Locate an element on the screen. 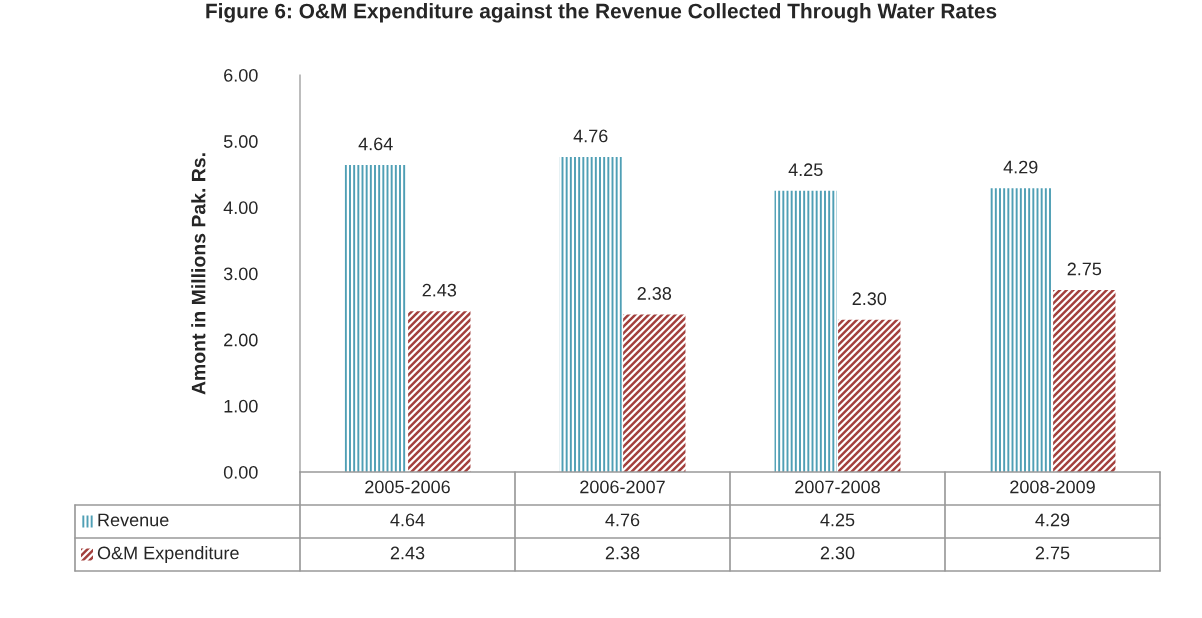 Image resolution: width=1202 pixels, height=618 pixels. y-axis-title: Amont in Millions Pak. Rs. is located at coordinates (198, 274).